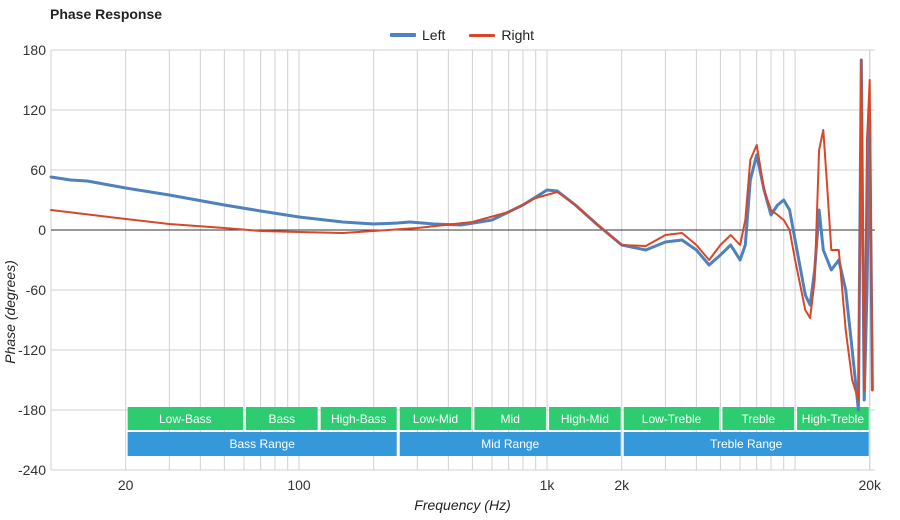 The width and height of the screenshot is (900, 520). I want to click on x-tick-label: 1k, so click(548, 485).